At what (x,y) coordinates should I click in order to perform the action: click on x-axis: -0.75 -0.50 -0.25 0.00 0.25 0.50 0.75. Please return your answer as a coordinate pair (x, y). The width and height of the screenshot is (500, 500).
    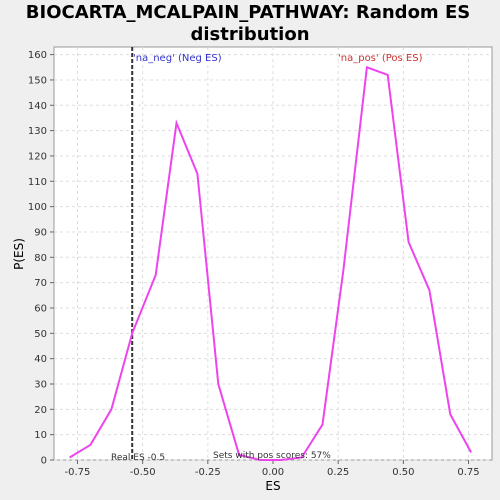
    Looking at the image, I should click on (272, 469).